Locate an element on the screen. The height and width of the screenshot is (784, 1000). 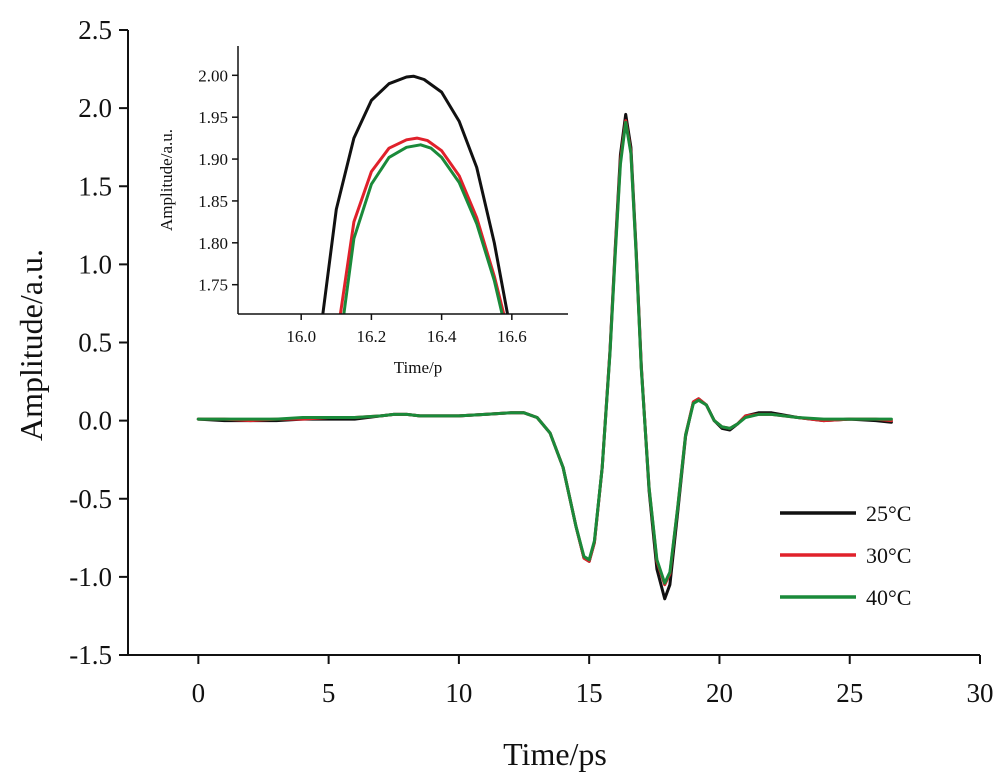
inset-y-tick-label: 1.90 is located at coordinates (213, 159).